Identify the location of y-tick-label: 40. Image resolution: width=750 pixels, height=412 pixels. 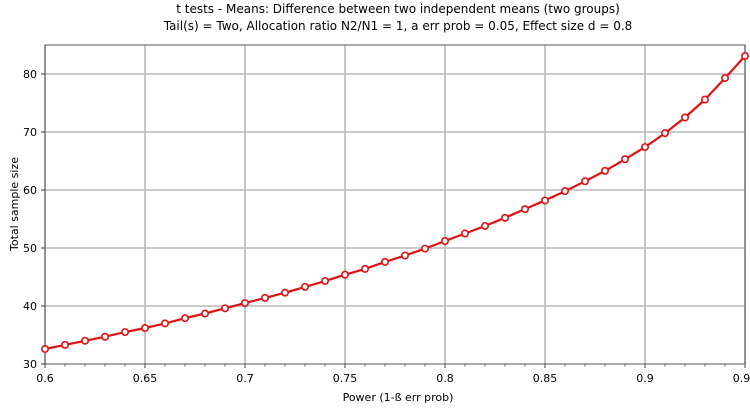
(30, 306).